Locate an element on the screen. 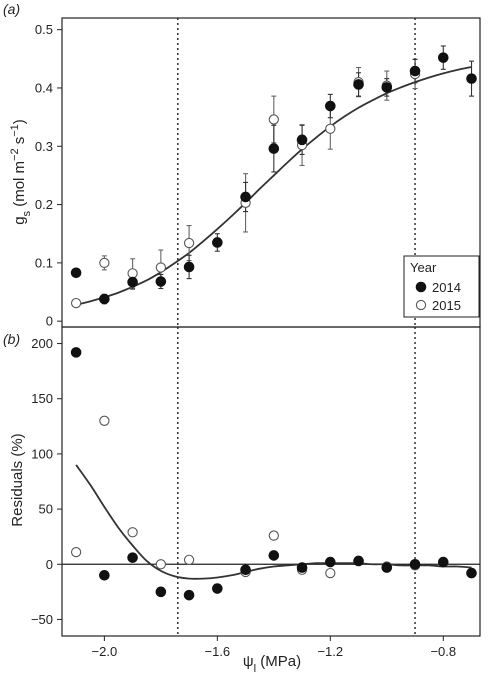 This screenshot has height=684, width=500. ytick-label: 200 is located at coordinates (42, 343).